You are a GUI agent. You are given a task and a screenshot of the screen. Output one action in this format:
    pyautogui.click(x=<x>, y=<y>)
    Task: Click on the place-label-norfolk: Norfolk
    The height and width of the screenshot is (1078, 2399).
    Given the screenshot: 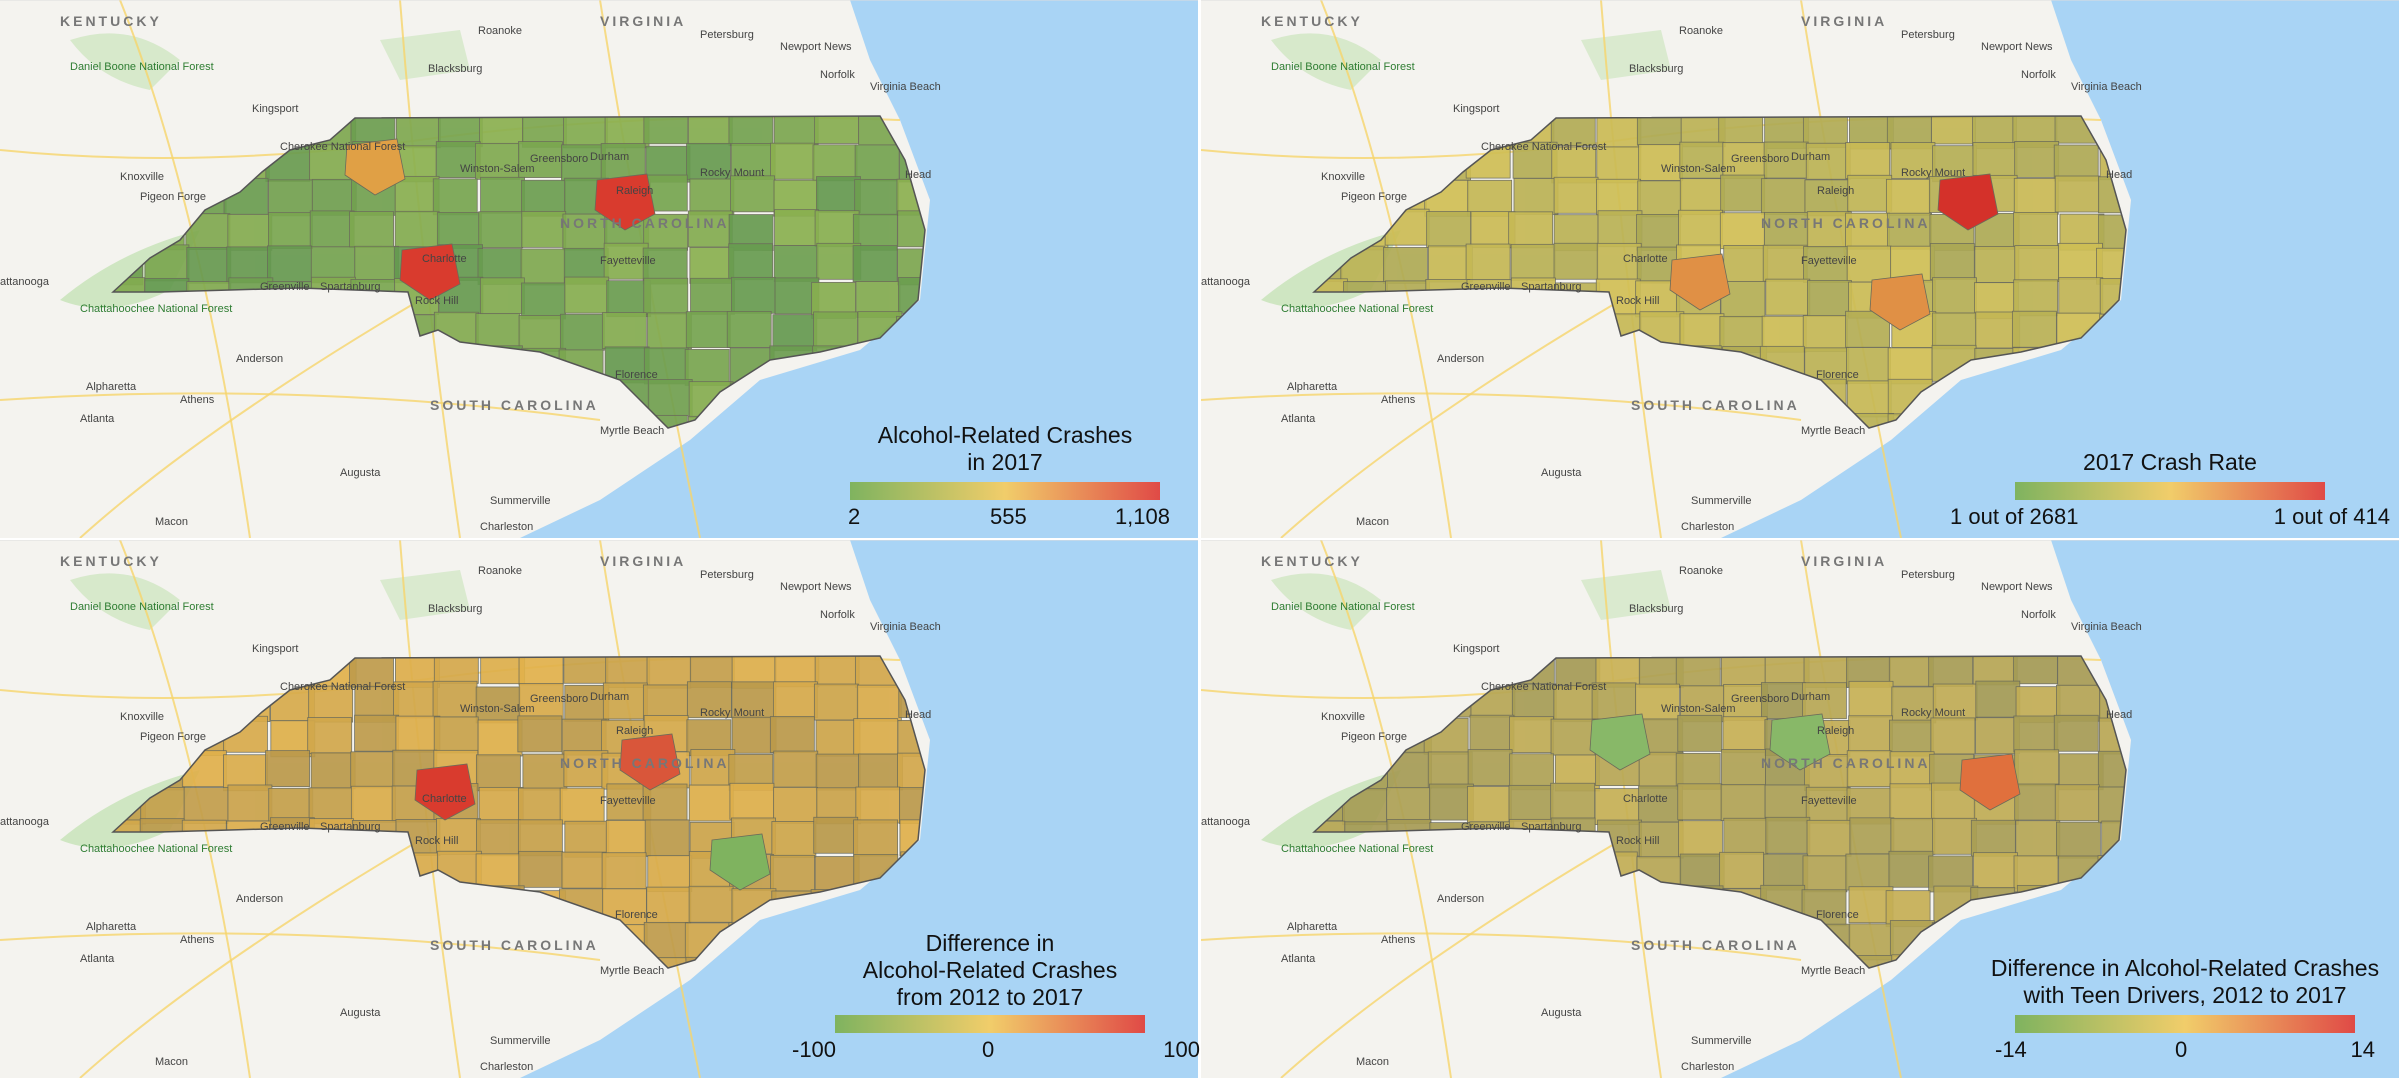 What is the action you would take?
    pyautogui.click(x=837, y=75)
    